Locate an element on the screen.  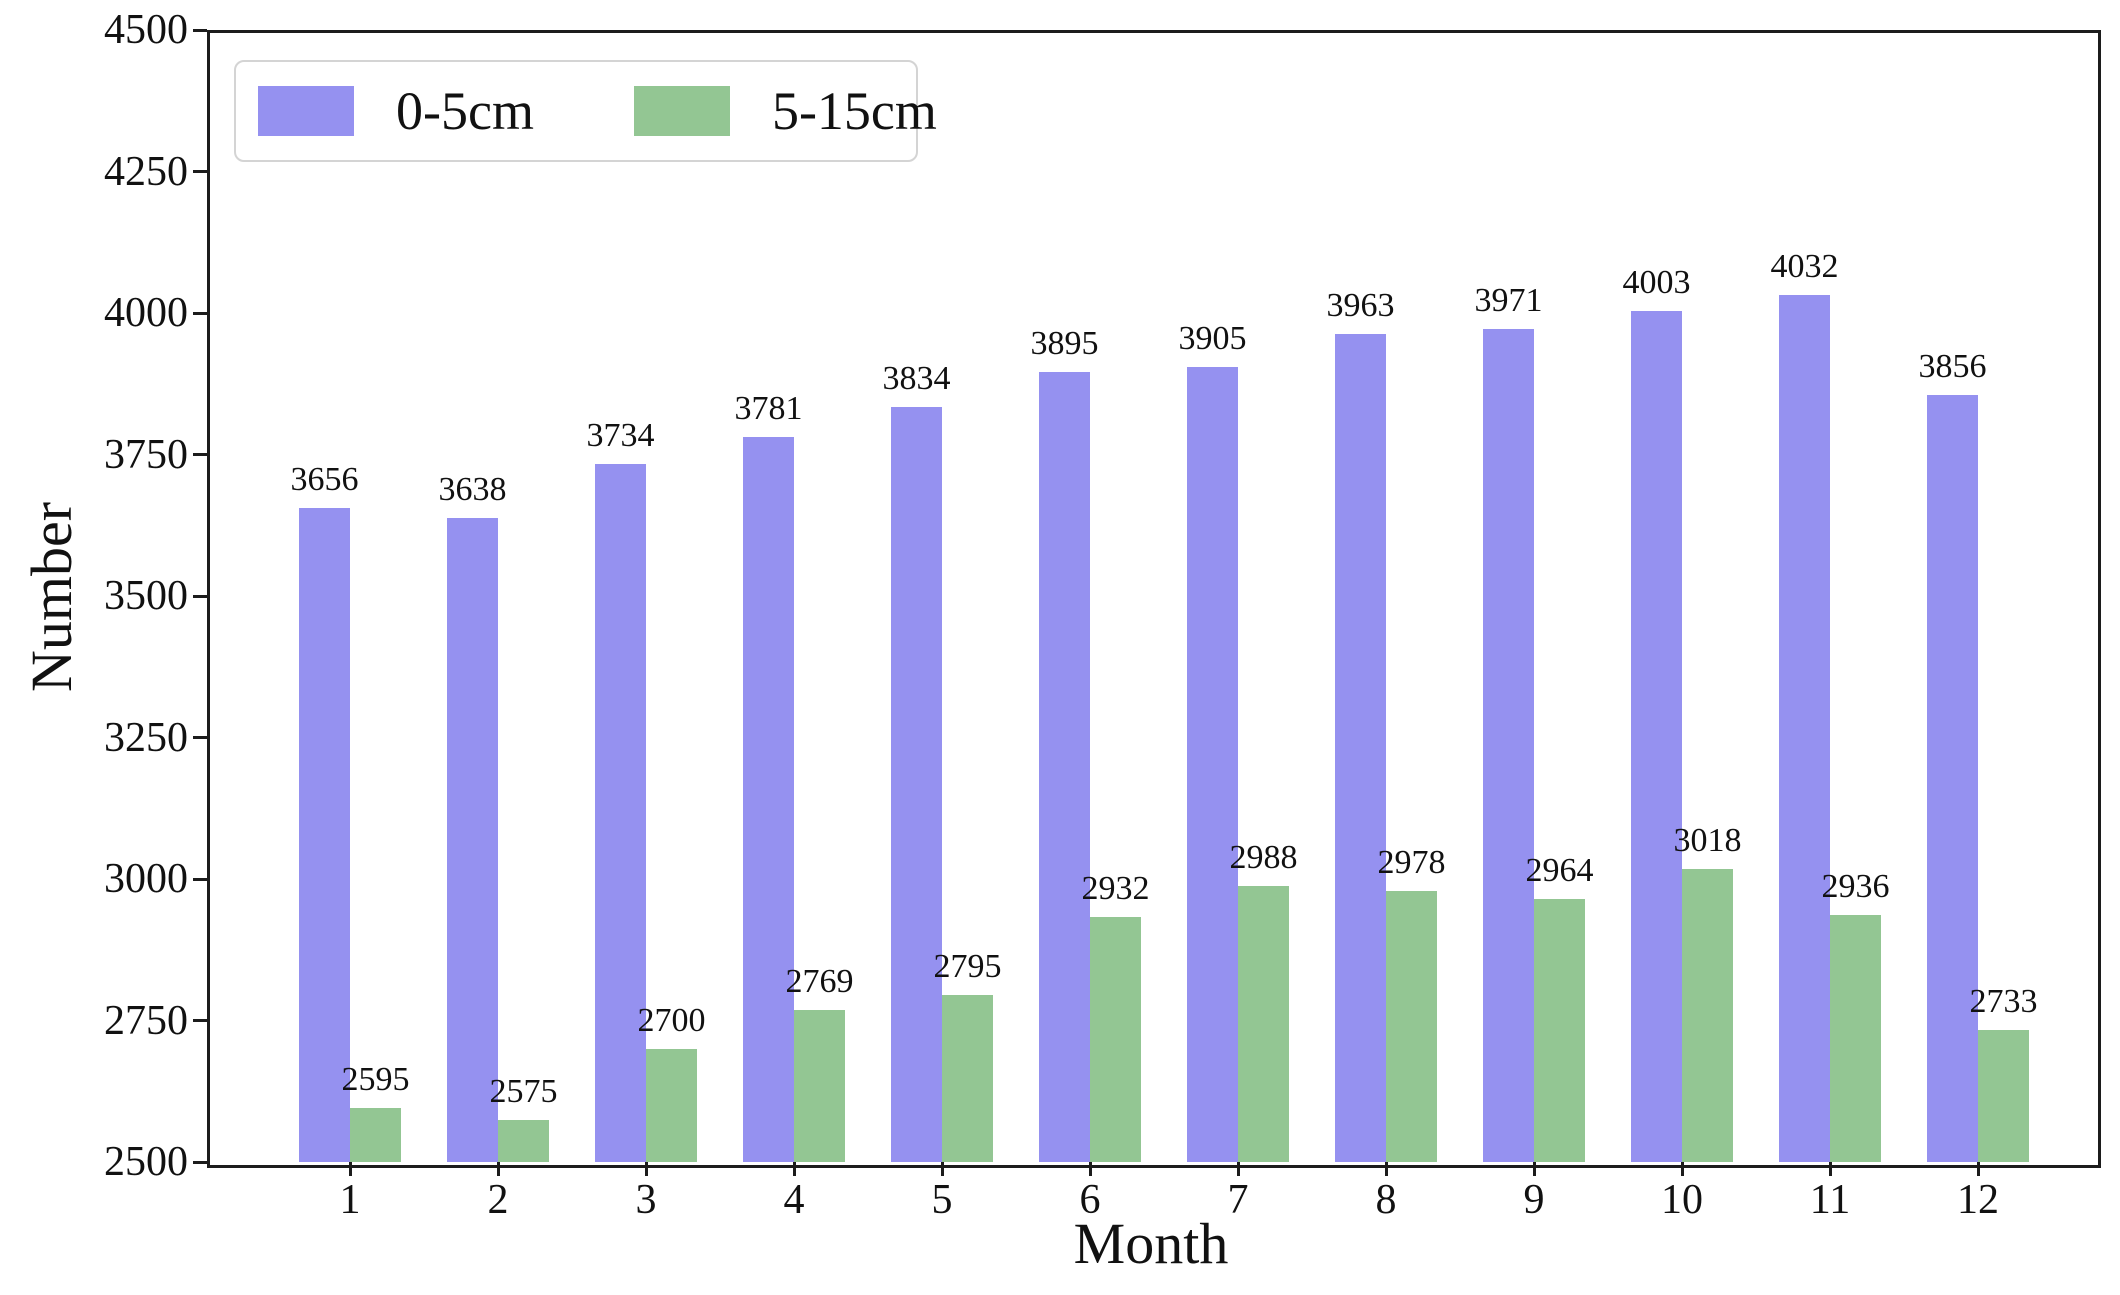
bar-value-label: 2988 is located at coordinates (1263, 857).